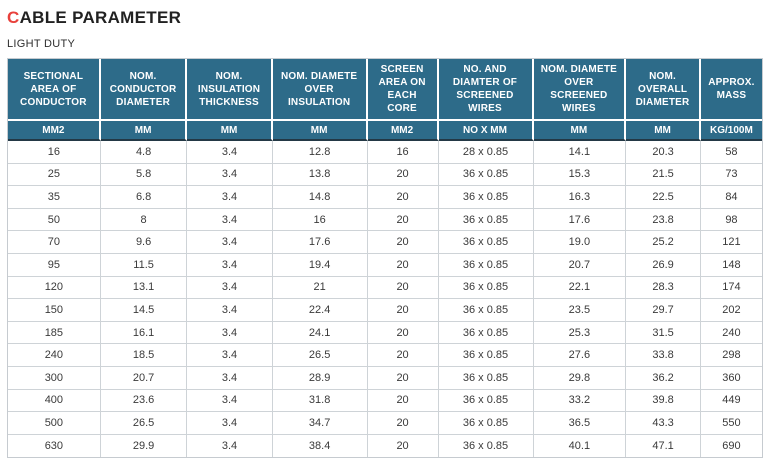 This screenshot has height=458, width=768. Describe the element at coordinates (54, 423) in the screenshot. I see `table-cell: 500` at that location.